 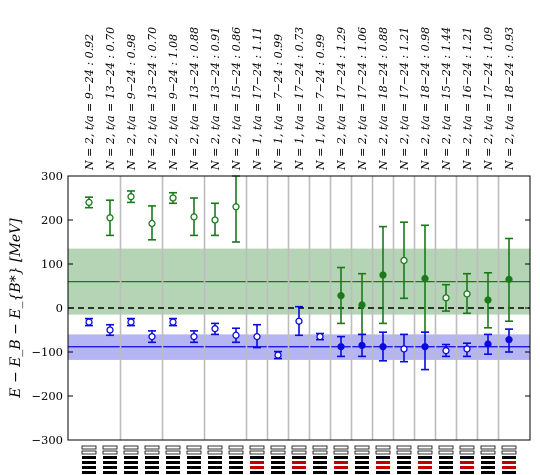 What do you see at coordinates (89, 102) in the screenshot?
I see `fit-label: N = 2, t/a = 9−24 : 0.92` at bounding box center [89, 102].